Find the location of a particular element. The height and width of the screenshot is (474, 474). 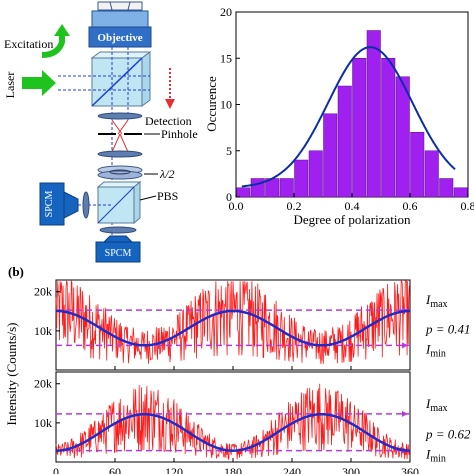

histogram-y-tick-label: 0 is located at coordinates (229, 197).